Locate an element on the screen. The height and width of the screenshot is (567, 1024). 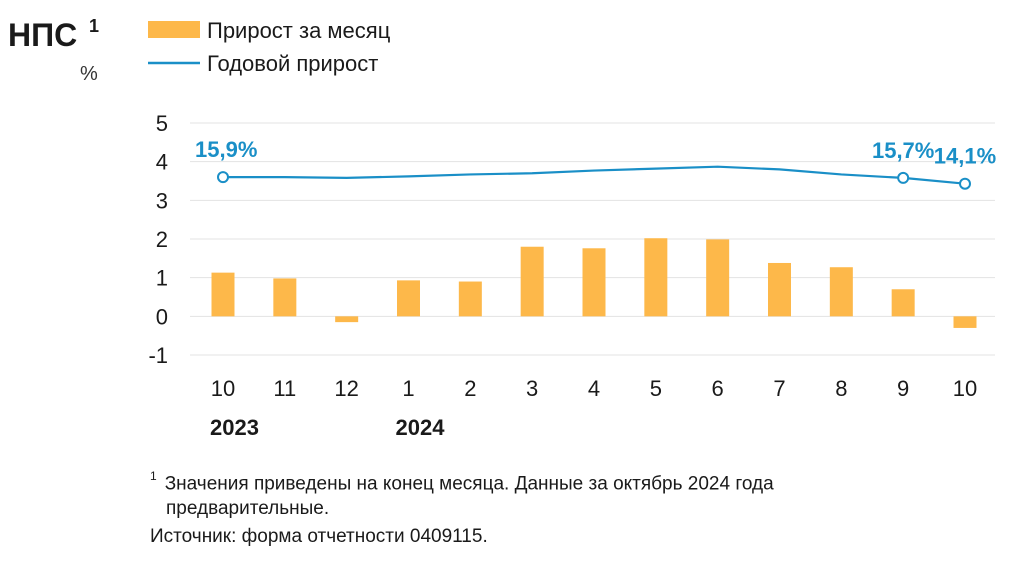
annual-growth-line is located at coordinates (594, 175).